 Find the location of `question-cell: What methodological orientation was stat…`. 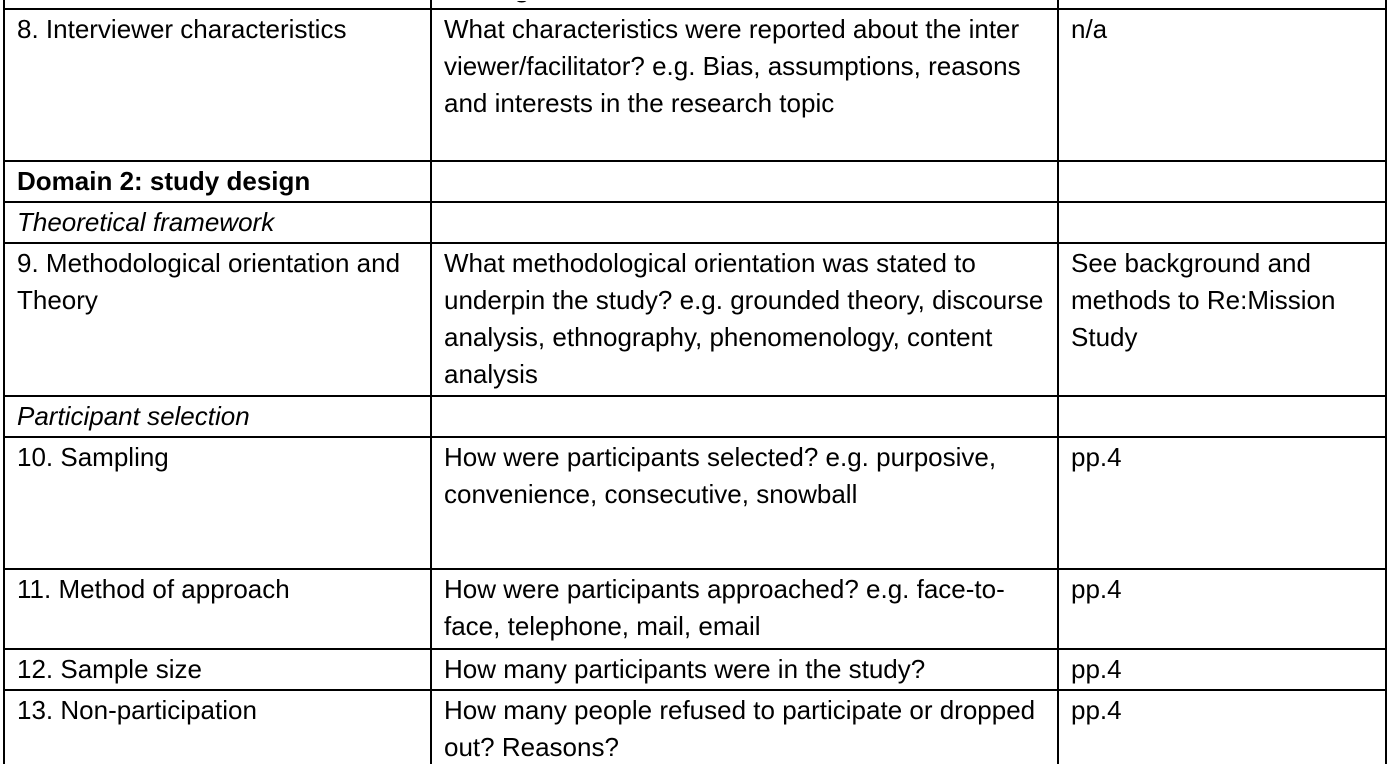

question-cell: What methodological orientation was stat… is located at coordinates (744, 319).